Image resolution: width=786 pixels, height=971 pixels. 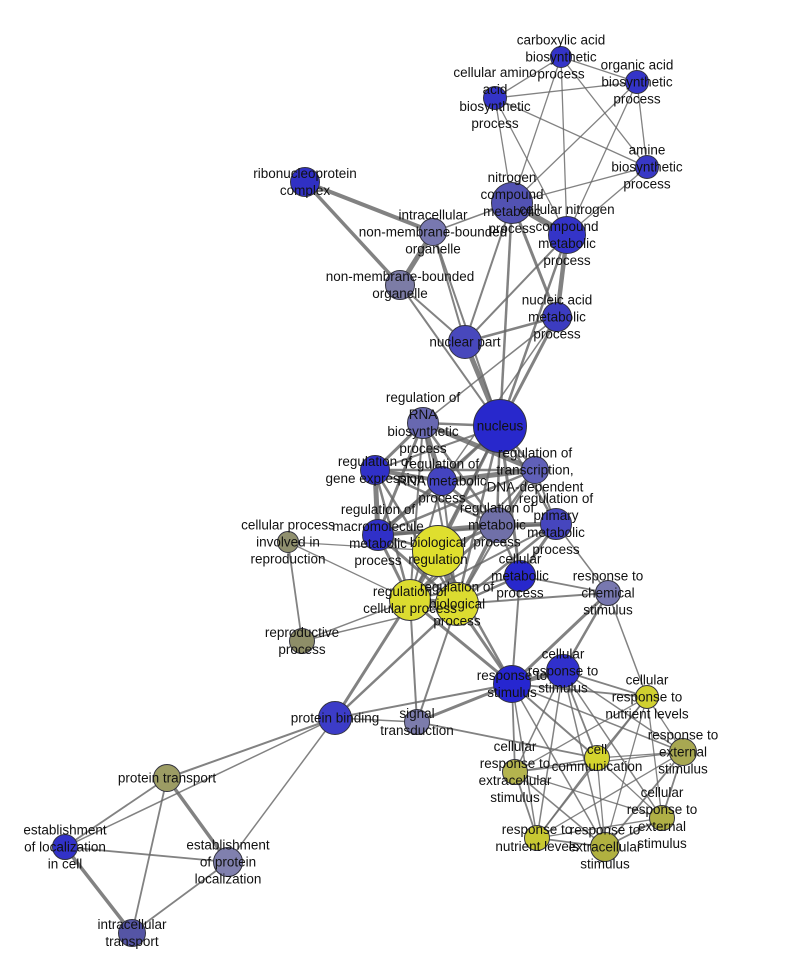 I want to click on edge-pb-elc, so click(x=200, y=782).